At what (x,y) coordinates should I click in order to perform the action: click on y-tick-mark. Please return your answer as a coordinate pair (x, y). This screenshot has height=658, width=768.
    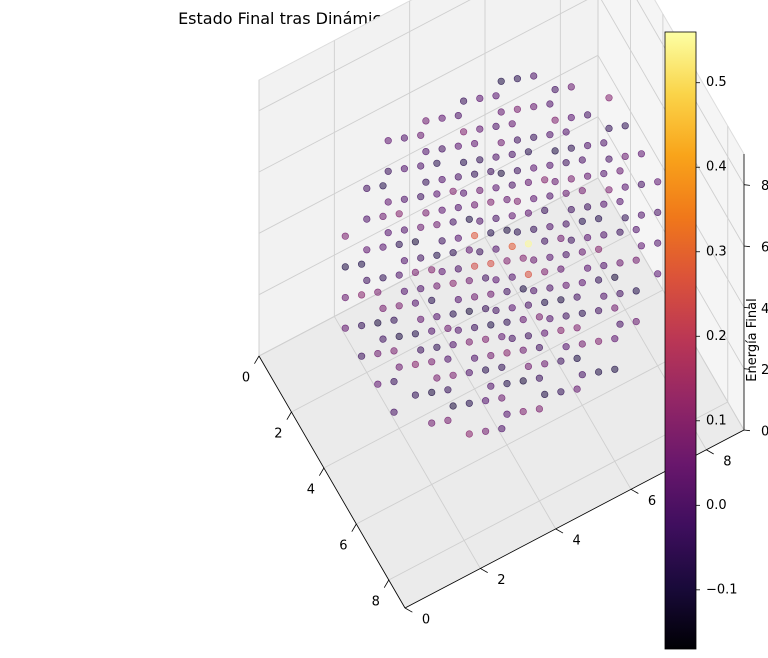
    Looking at the image, I should click on (484, 570).